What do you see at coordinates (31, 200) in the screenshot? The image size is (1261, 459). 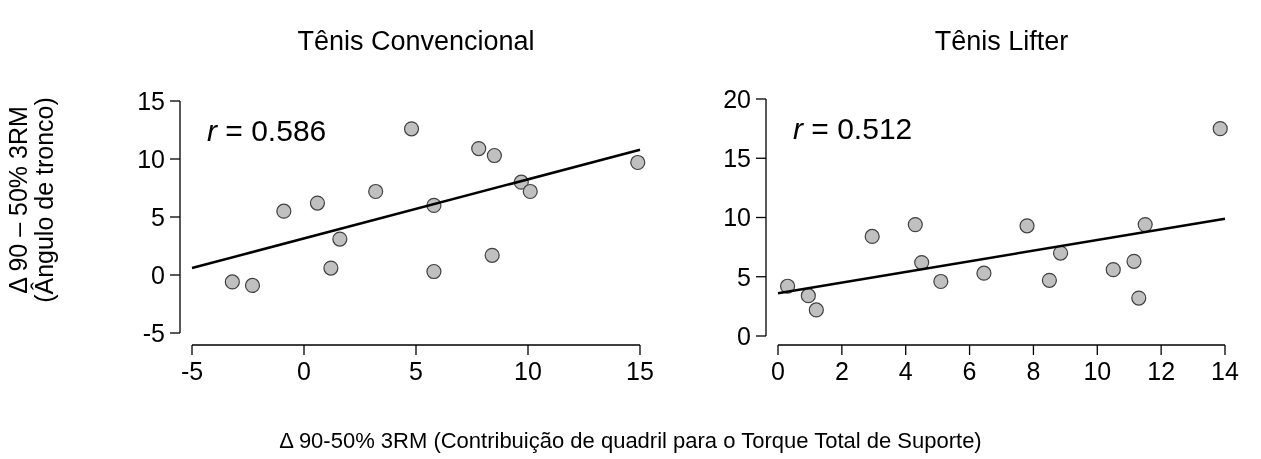 I see `y-axis-title: Δ 90 – 50% 3RM (Ângulo de tronco)` at bounding box center [31, 200].